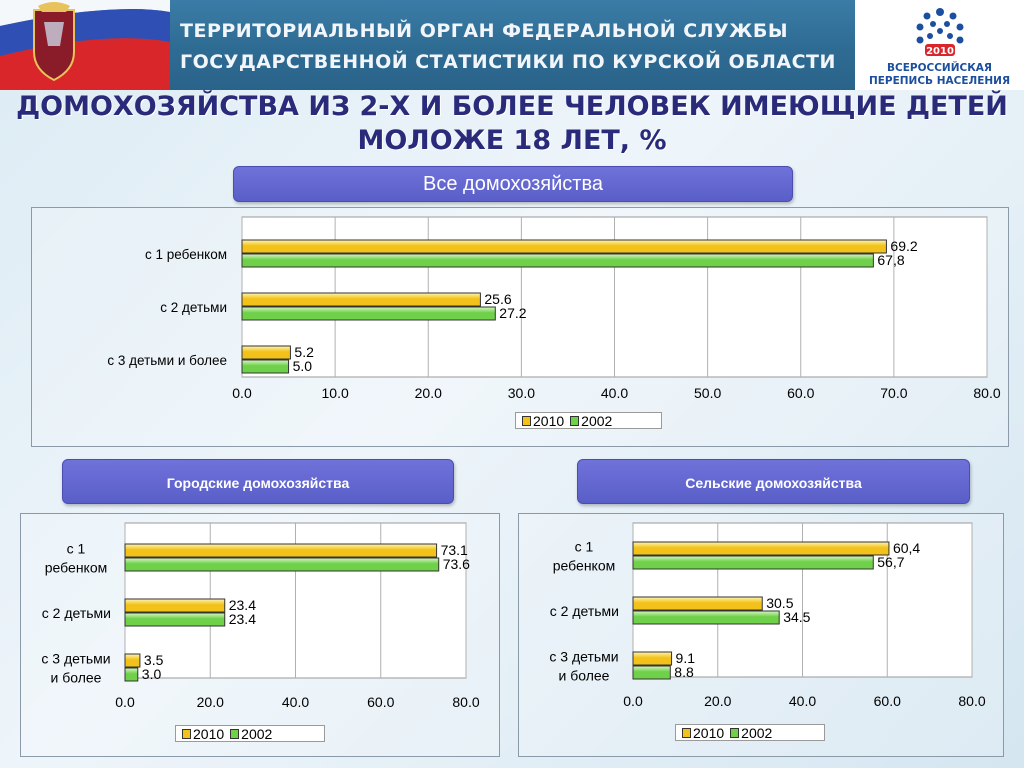  I want to click on logo-year: 2010, so click(940, 51).